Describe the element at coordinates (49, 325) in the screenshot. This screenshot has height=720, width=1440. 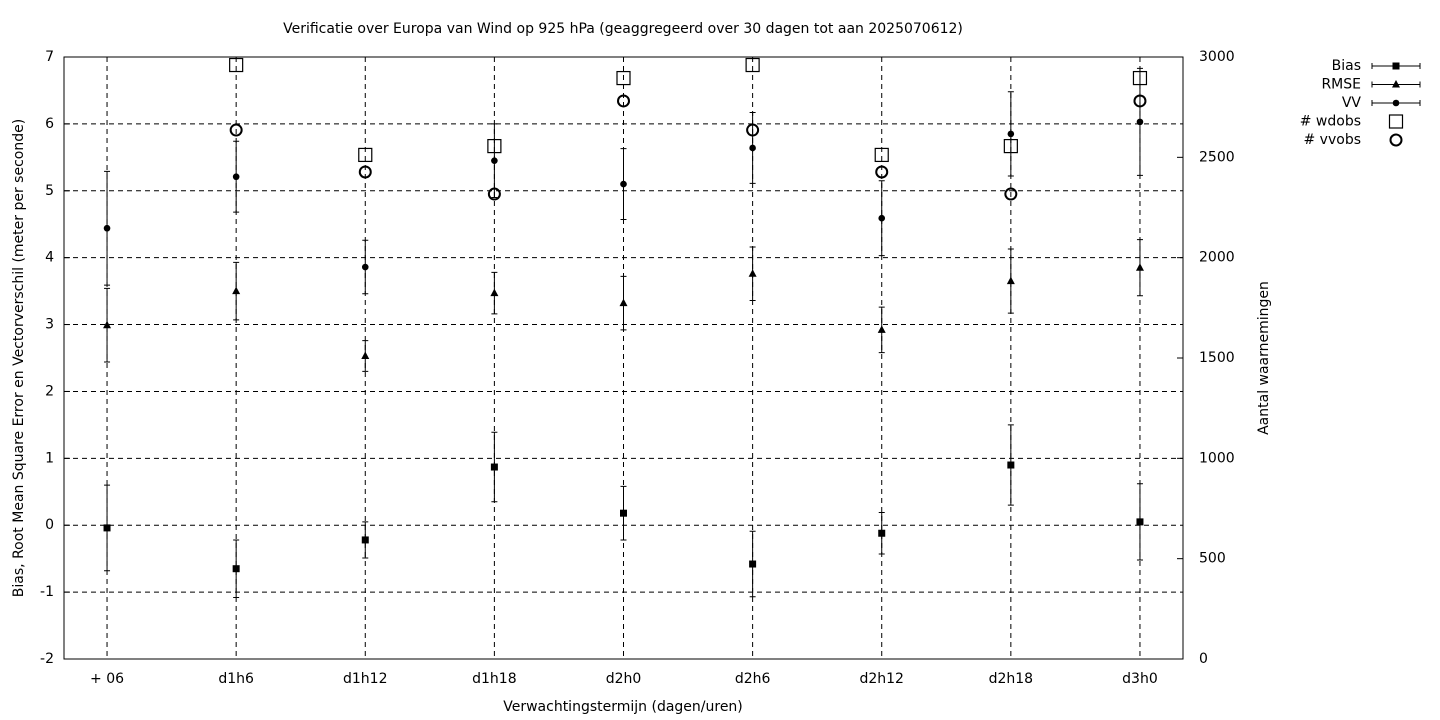
I see `y-tick-label: 3` at that location.